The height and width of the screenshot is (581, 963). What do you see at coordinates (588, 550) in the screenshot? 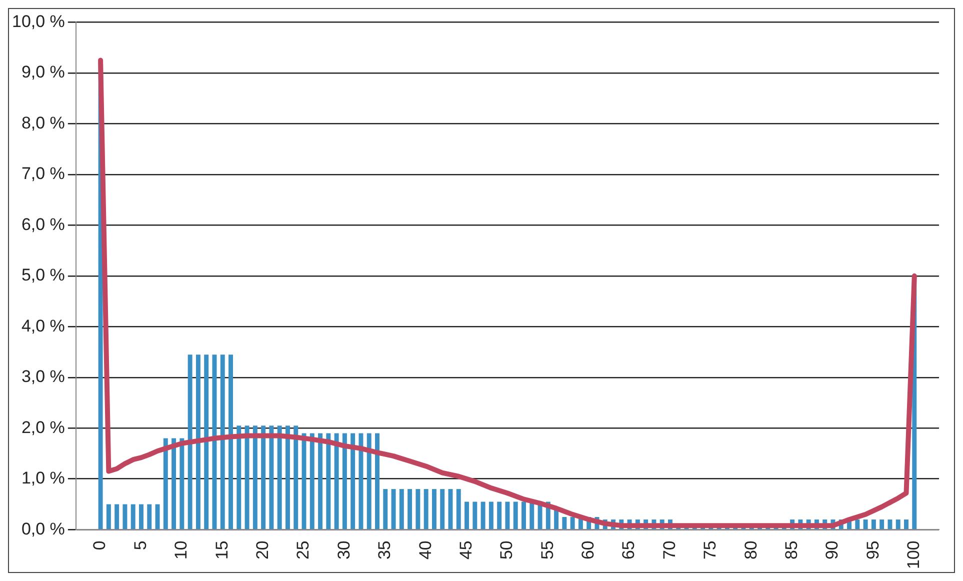
I see `x-tick-label: 60` at bounding box center [588, 550].